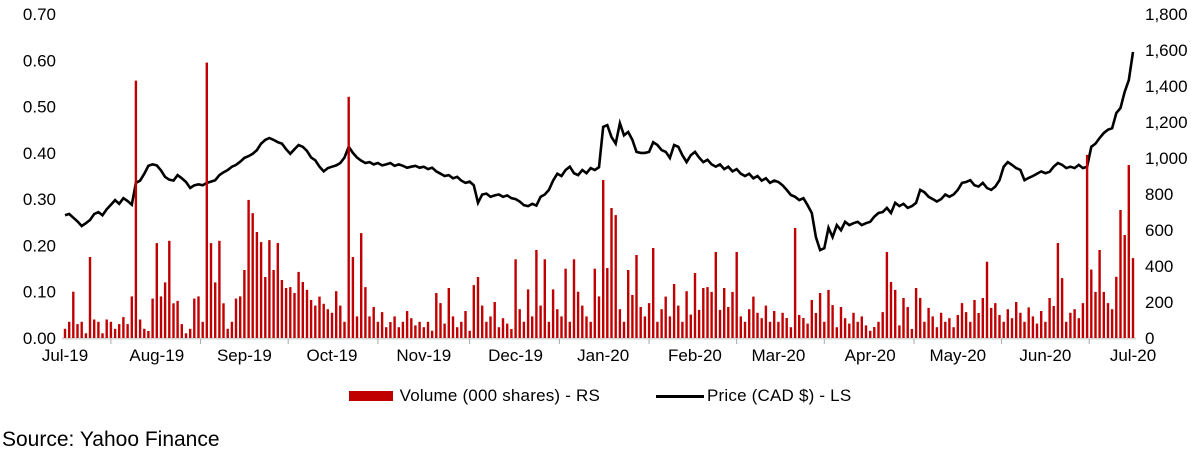 Image resolution: width=1200 pixels, height=462 pixels. Describe the element at coordinates (1159, 302) in the screenshot. I see `right-axis-tick-label: 200` at that location.